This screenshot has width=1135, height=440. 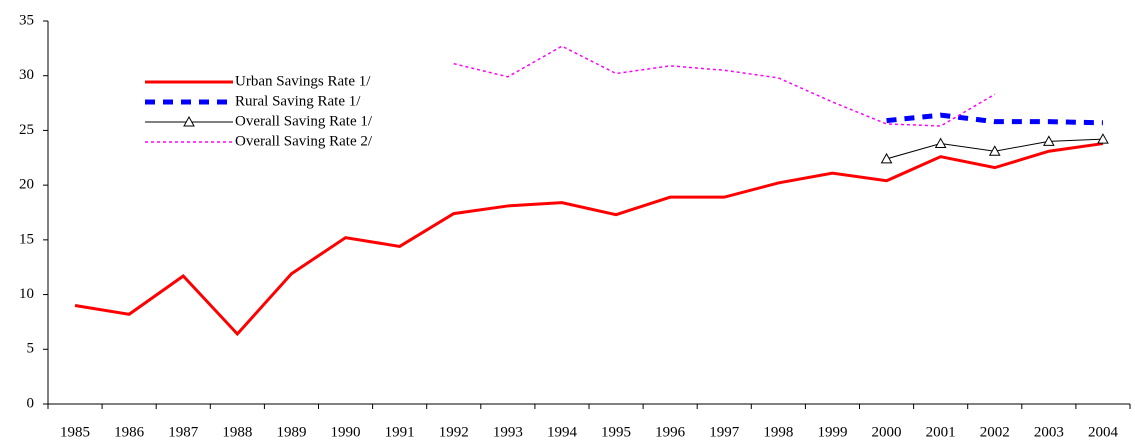 I want to click on x-tick-label: 1988, so click(x=237, y=432).